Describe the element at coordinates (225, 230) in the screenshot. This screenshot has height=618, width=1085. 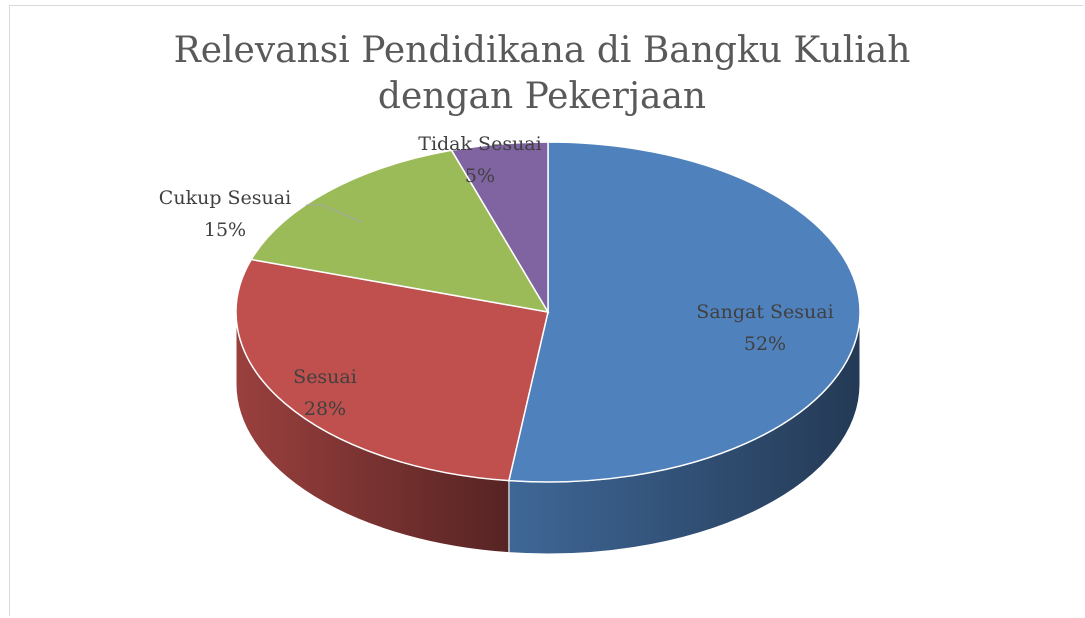
I see `slice-value-label: 15%` at that location.